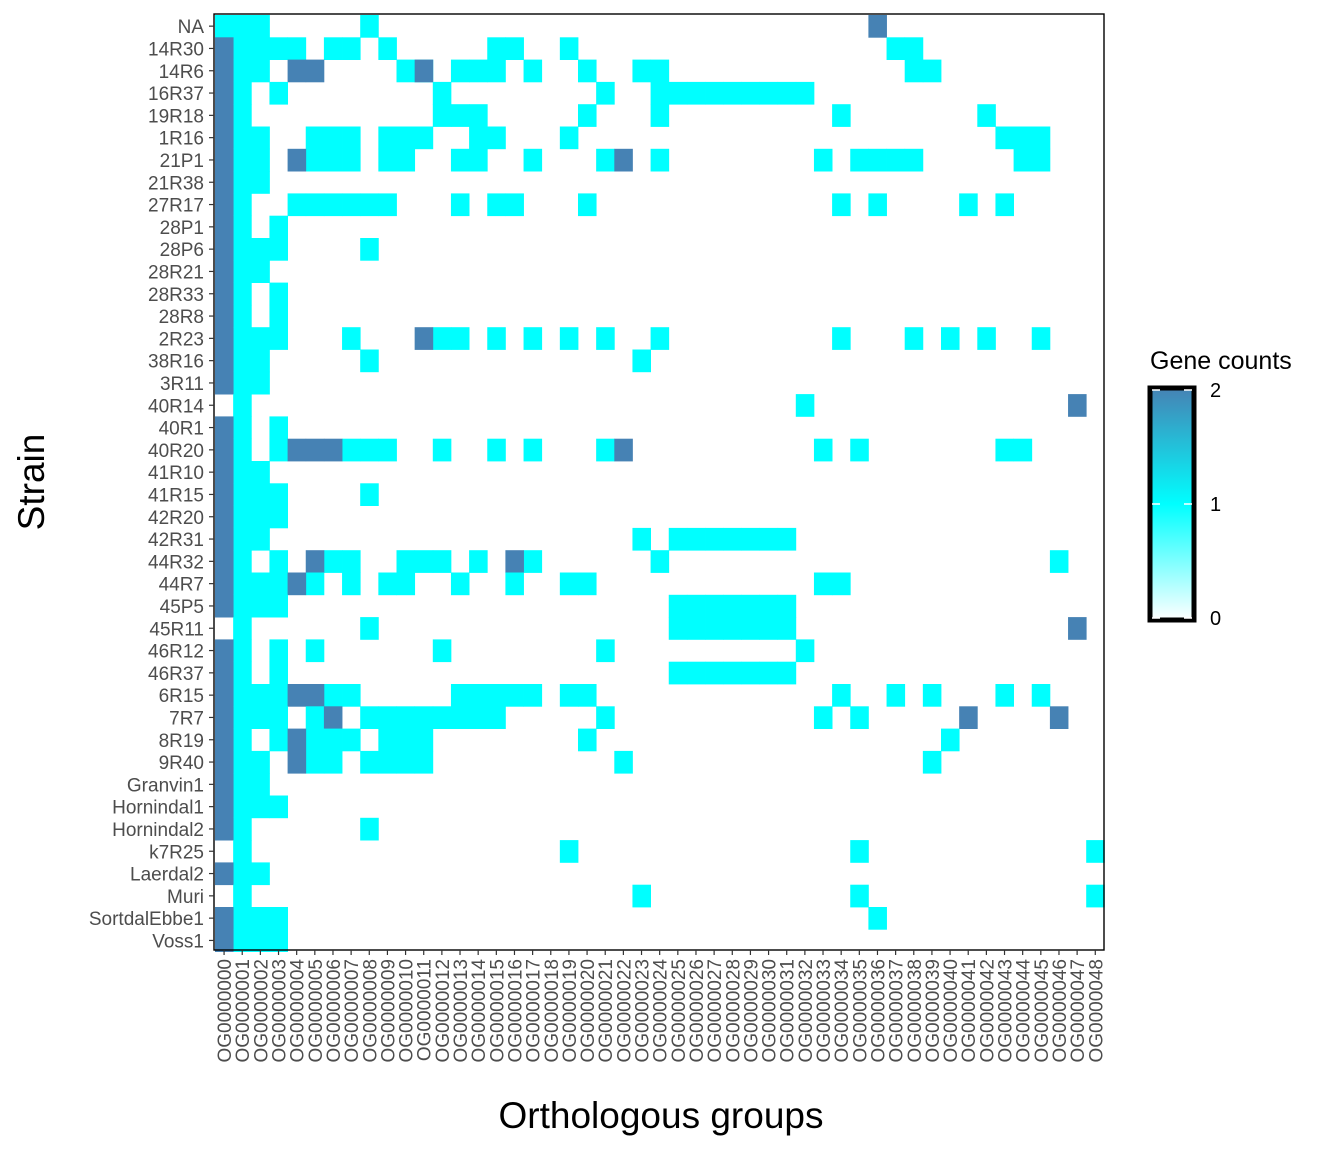 The width and height of the screenshot is (1344, 1152). I want to click on y-tick-label: 40R1, so click(181, 429).